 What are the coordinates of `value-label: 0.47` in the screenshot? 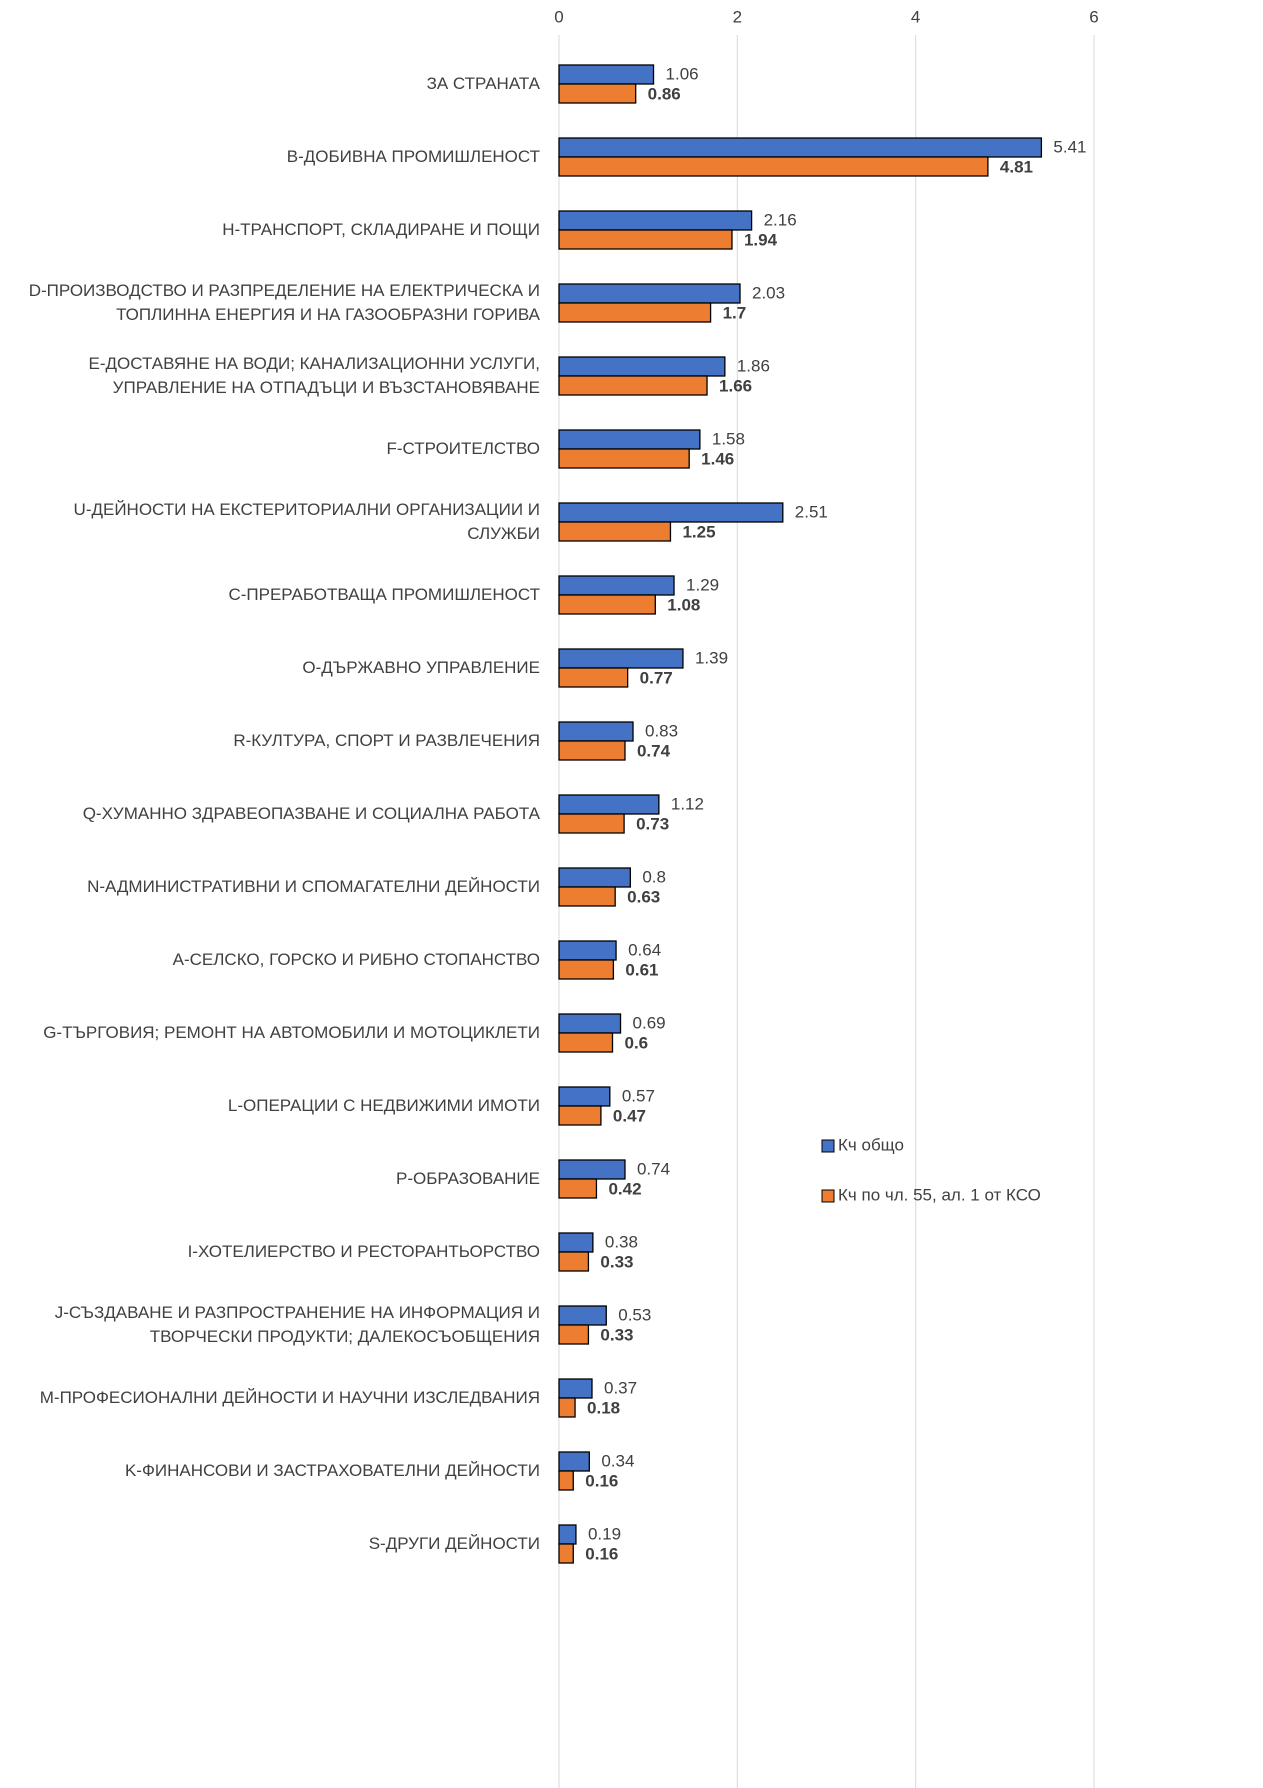 It's located at (629, 1115).